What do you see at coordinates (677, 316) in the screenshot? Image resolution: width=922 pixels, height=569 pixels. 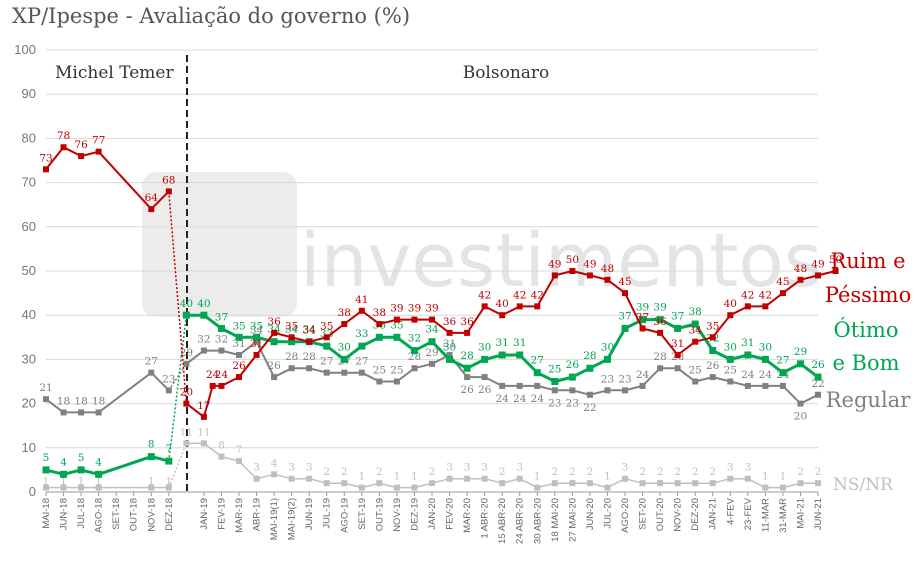 I see `data-label: 37` at bounding box center [677, 316].